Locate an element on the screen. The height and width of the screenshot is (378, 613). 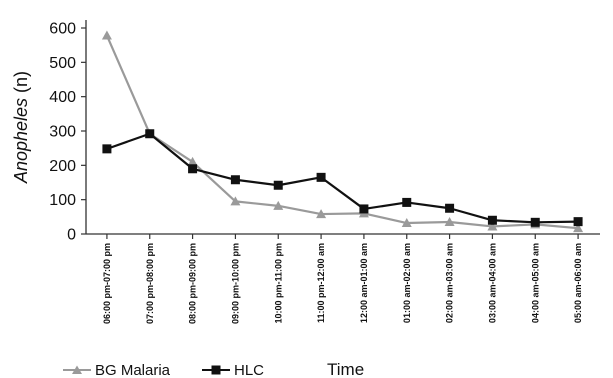
x-tick-label: 08:00 pm-09:00 pm is located at coordinates (193, 283).